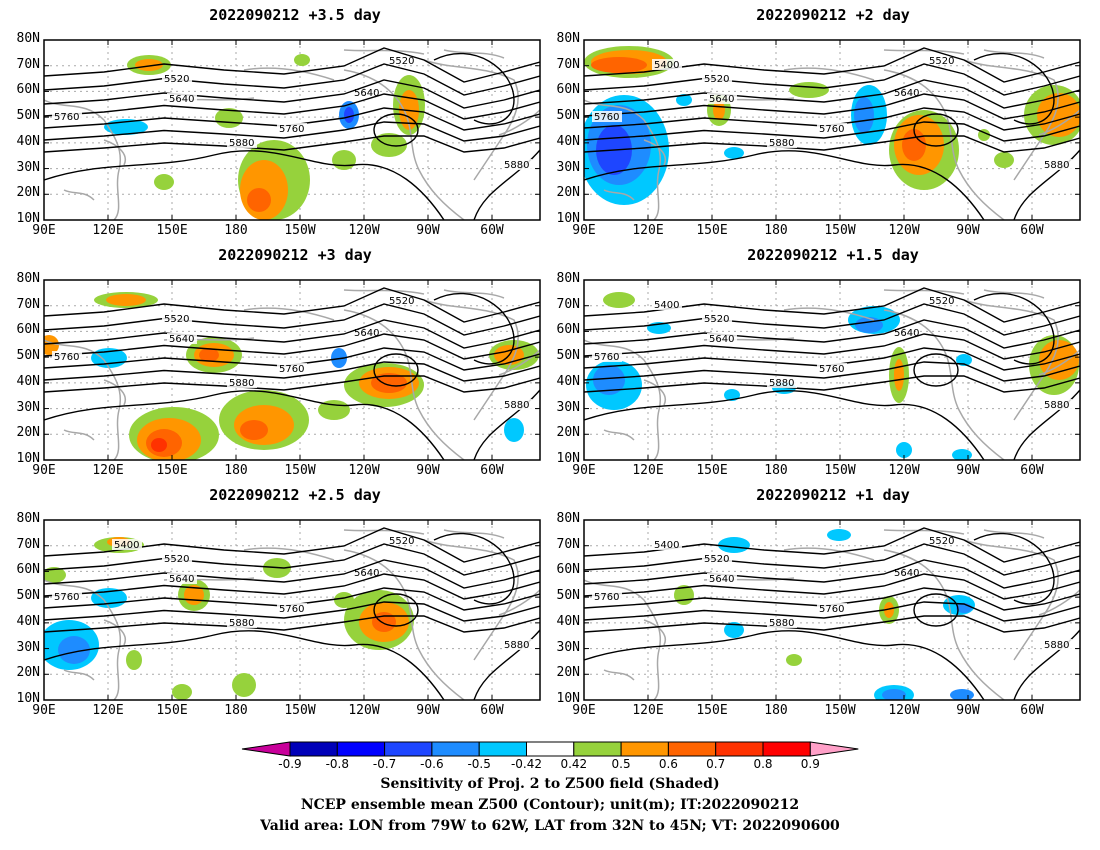 This screenshot has width=1100, height=850. I want to click on map-frame-5: 5400 5520 5640 5760 5880 5880 5760 5520 5640, so click(292, 610).